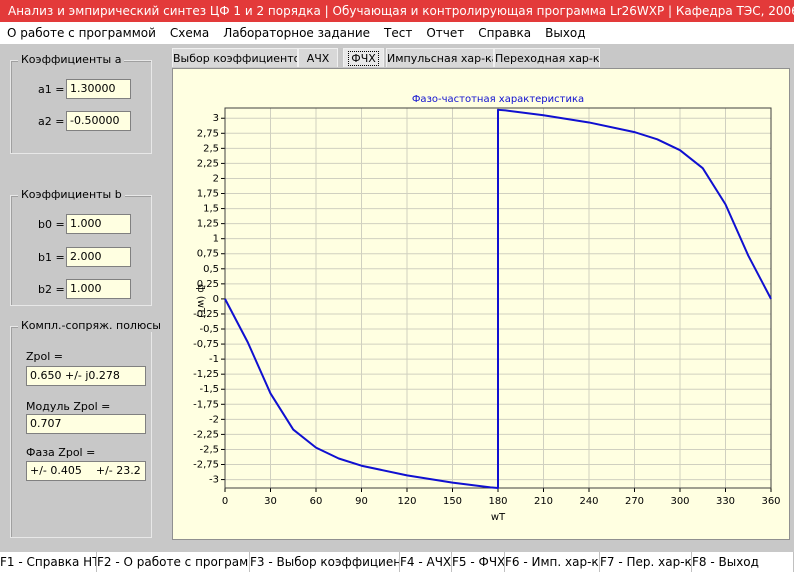 The width and height of the screenshot is (794, 572). I want to click on x-tick-label: 90, so click(361, 501).